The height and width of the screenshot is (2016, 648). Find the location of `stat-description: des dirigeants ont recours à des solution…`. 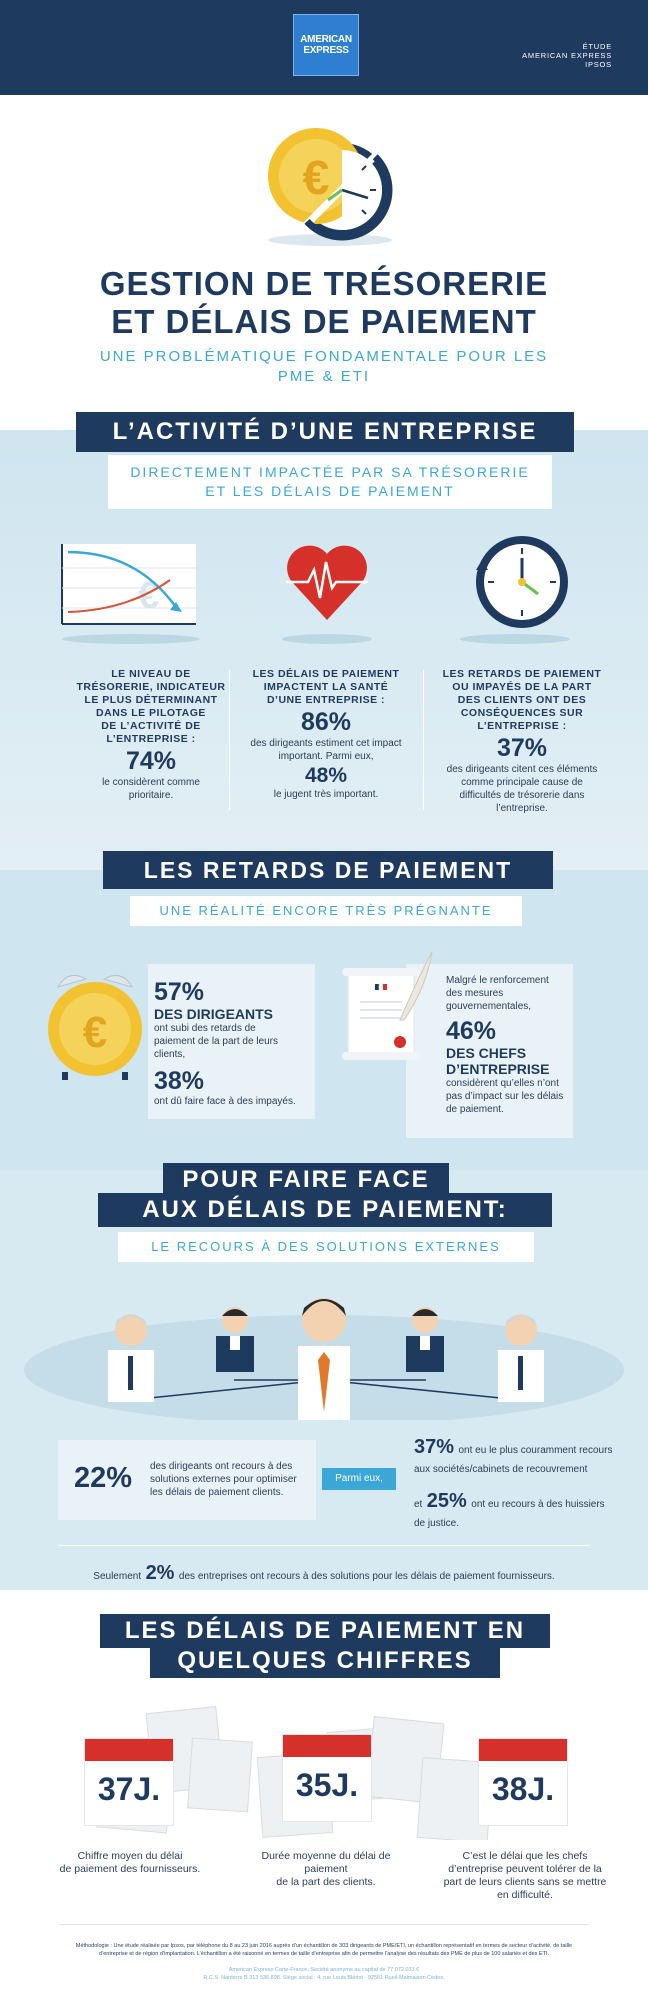

stat-description: des dirigeants ont recours à des solution… is located at coordinates (232, 1479).